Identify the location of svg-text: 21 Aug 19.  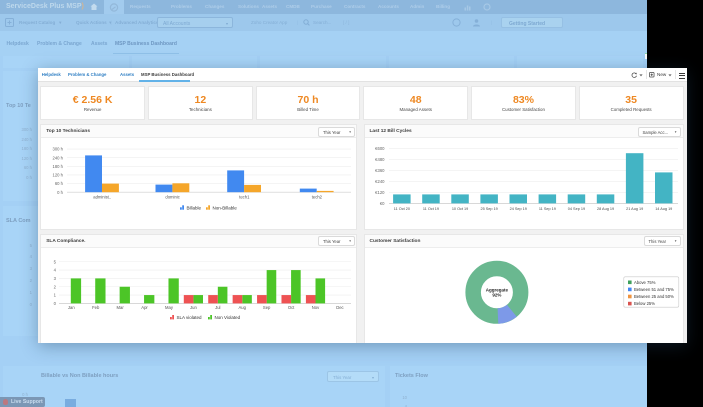
(634, 209).